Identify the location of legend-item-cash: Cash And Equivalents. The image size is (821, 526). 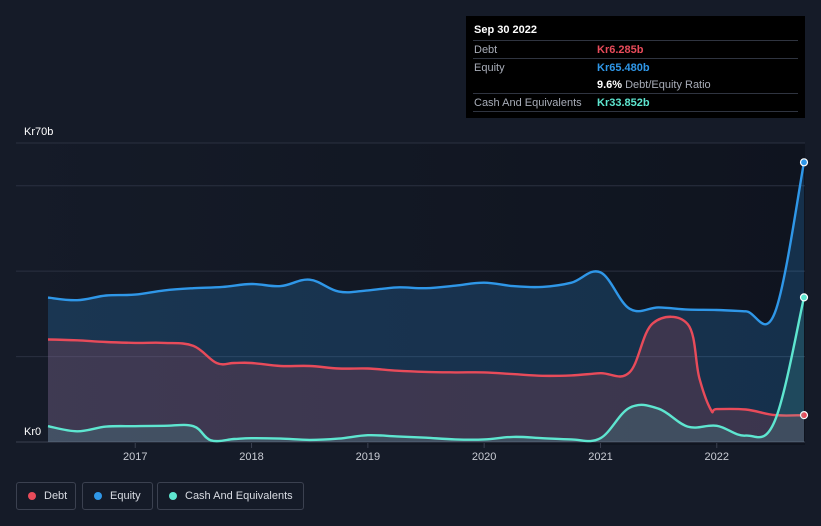
(230, 496).